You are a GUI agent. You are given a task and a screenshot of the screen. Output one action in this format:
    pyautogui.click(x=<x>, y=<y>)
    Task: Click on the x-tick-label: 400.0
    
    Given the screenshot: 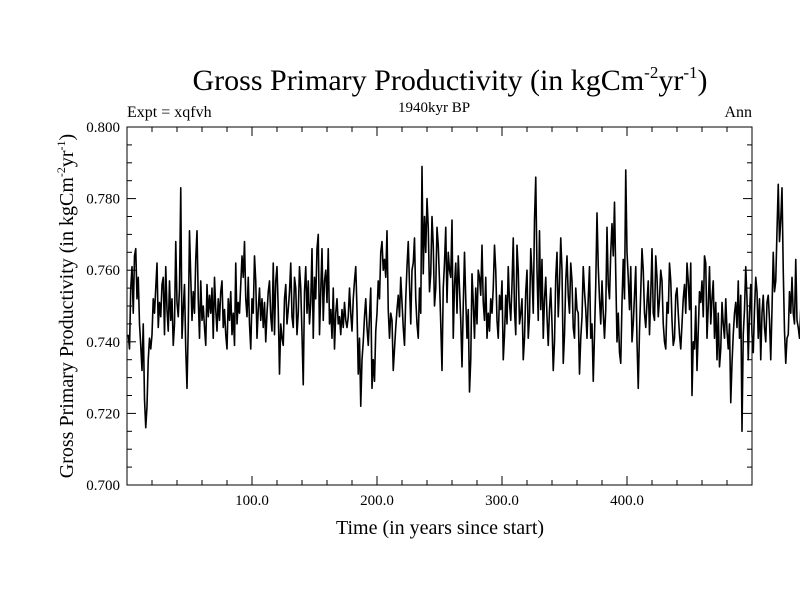 What is the action you would take?
    pyautogui.click(x=627, y=501)
    